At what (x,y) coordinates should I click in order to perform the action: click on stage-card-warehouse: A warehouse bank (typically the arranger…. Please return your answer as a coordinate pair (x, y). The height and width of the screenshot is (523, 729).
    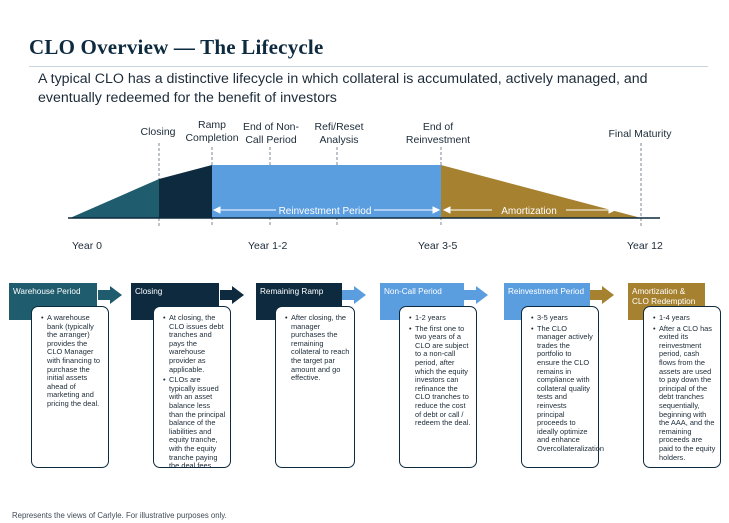
    Looking at the image, I should click on (70, 387).